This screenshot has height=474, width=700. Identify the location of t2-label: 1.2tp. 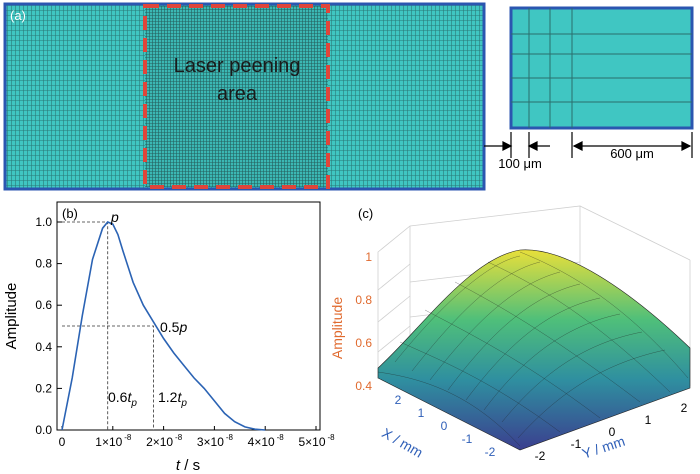
(172, 399).